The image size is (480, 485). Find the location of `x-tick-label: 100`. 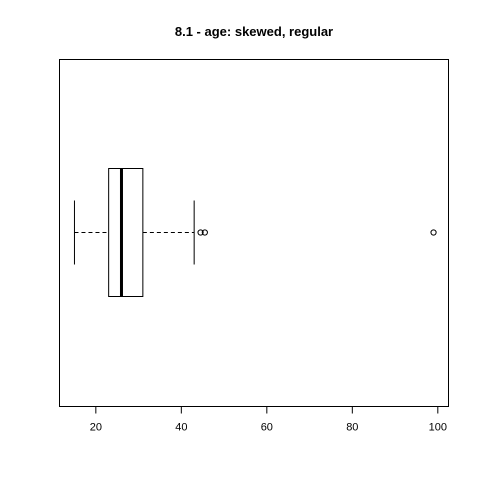

x-tick-label: 100 is located at coordinates (438, 428).